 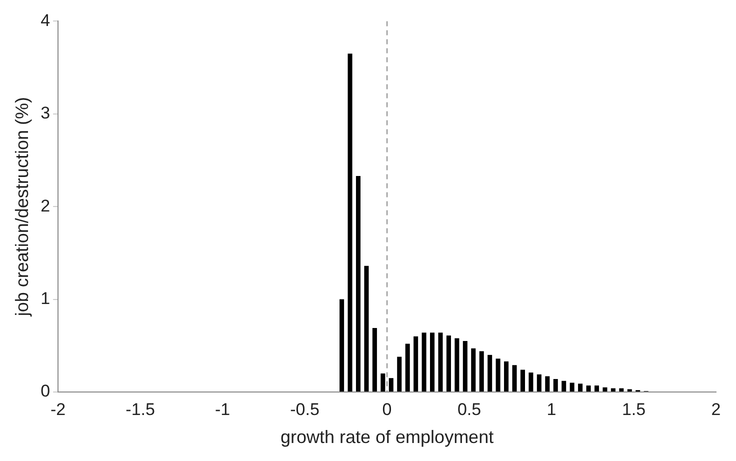 What do you see at coordinates (58, 409) in the screenshot?
I see `x-tick-label: -2` at bounding box center [58, 409].